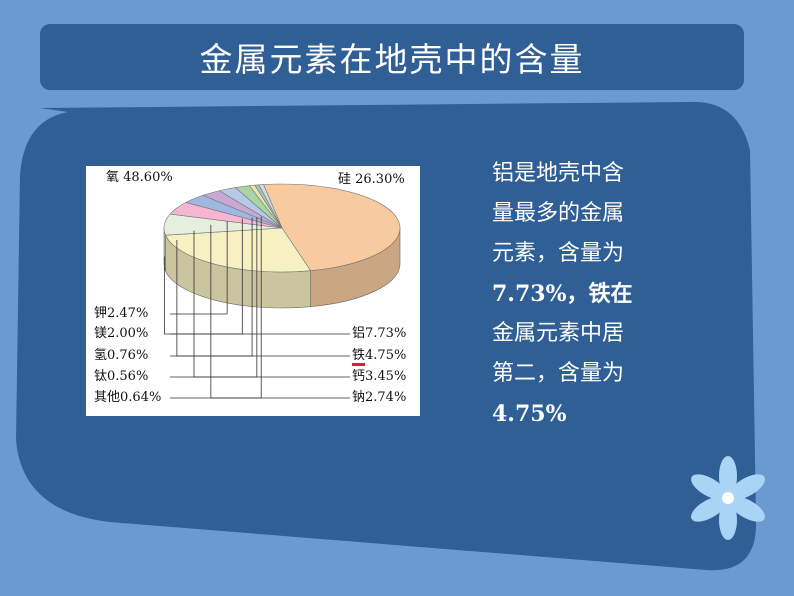 The height and width of the screenshot is (596, 794). What do you see at coordinates (379, 397) in the screenshot?
I see `label-钠: 钠2.74%` at bounding box center [379, 397].